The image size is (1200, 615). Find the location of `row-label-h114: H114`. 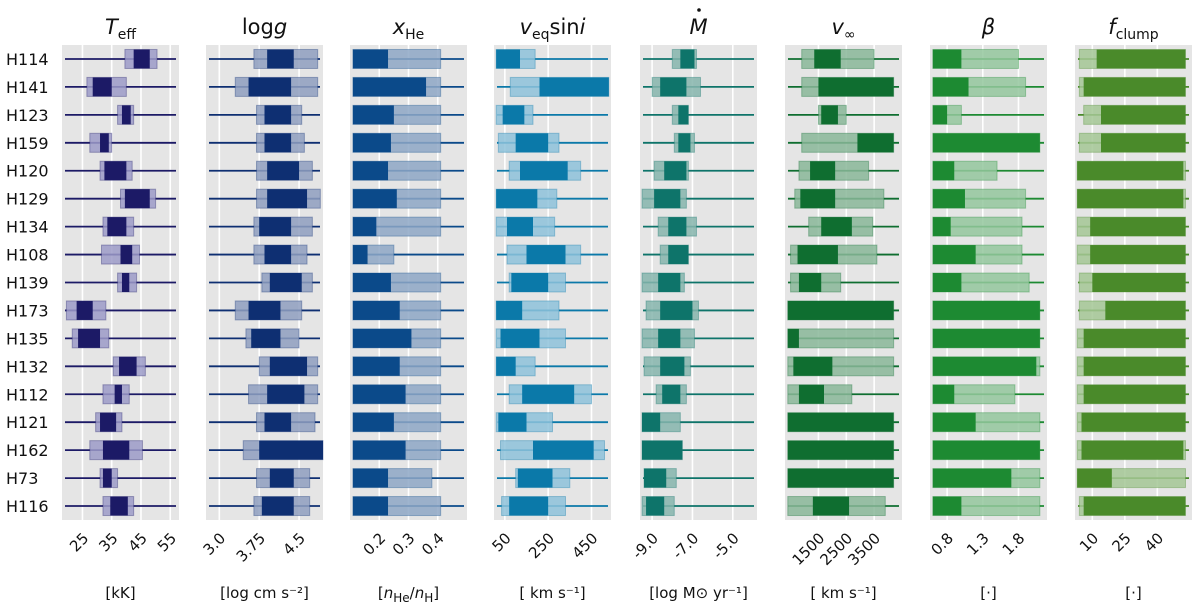

row-label-h114: H114 is located at coordinates (27, 59).